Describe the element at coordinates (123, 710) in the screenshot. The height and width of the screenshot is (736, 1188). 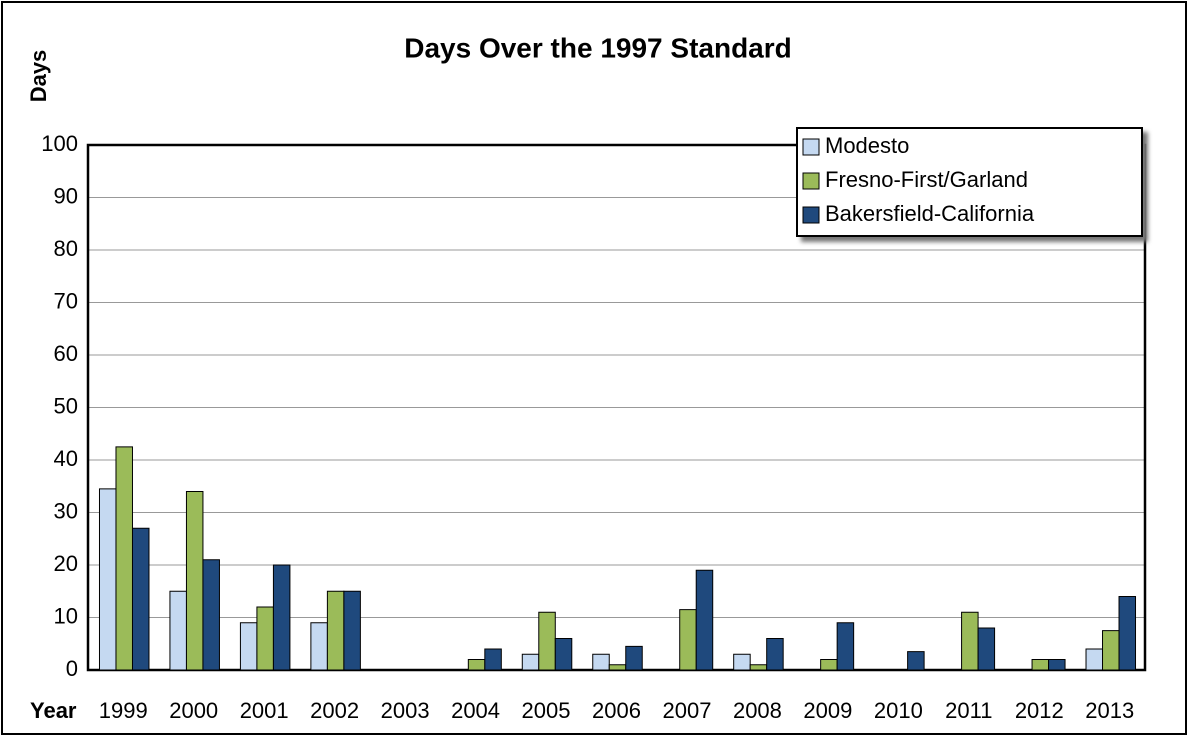
I see `x-tick-label: 1999` at that location.